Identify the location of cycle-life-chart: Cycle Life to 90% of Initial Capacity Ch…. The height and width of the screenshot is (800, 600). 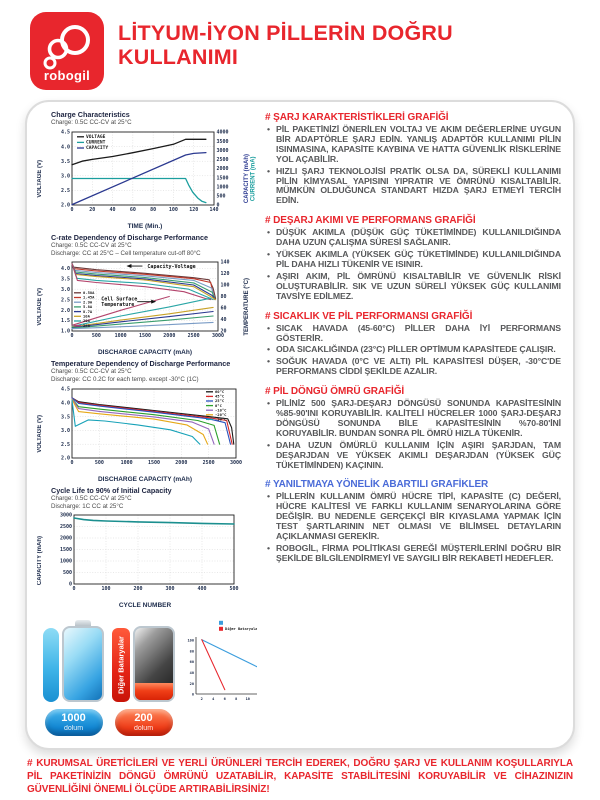
(147, 548).